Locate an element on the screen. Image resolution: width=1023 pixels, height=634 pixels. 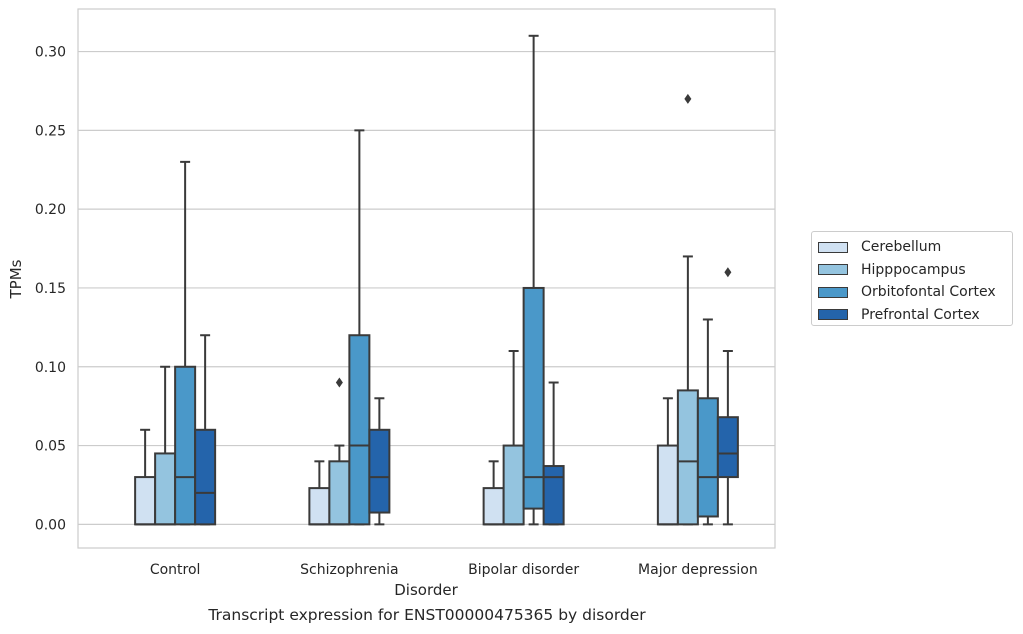
legend-item: Orbitofontal Cortex is located at coordinates (915, 292).